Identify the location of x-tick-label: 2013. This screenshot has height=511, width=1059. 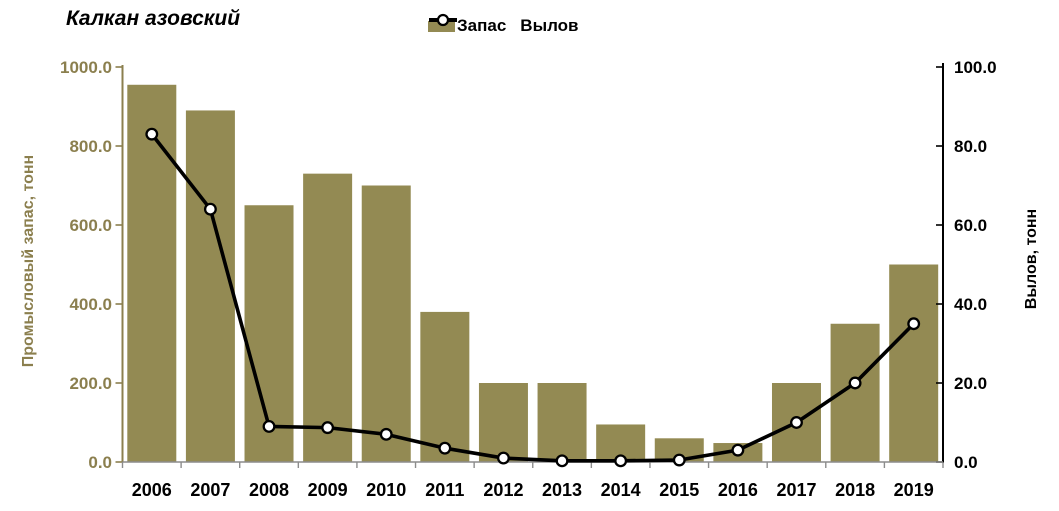
(562, 490).